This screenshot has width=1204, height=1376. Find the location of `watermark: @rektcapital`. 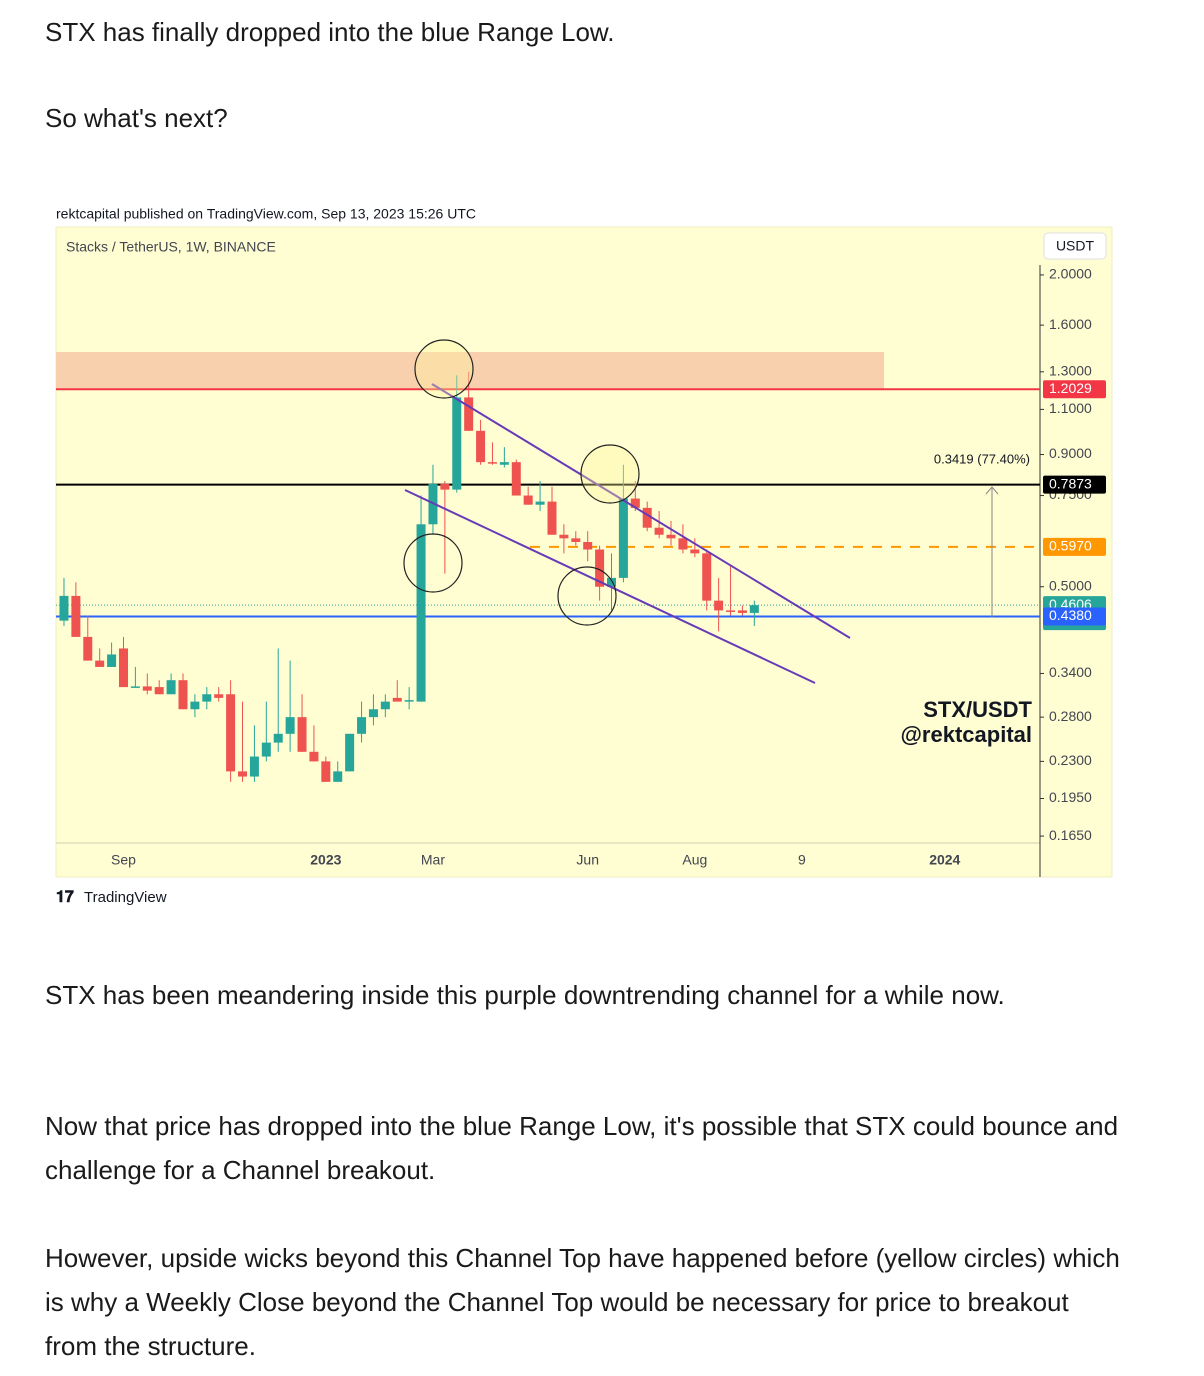

watermark: @rektcapital is located at coordinates (966, 734).